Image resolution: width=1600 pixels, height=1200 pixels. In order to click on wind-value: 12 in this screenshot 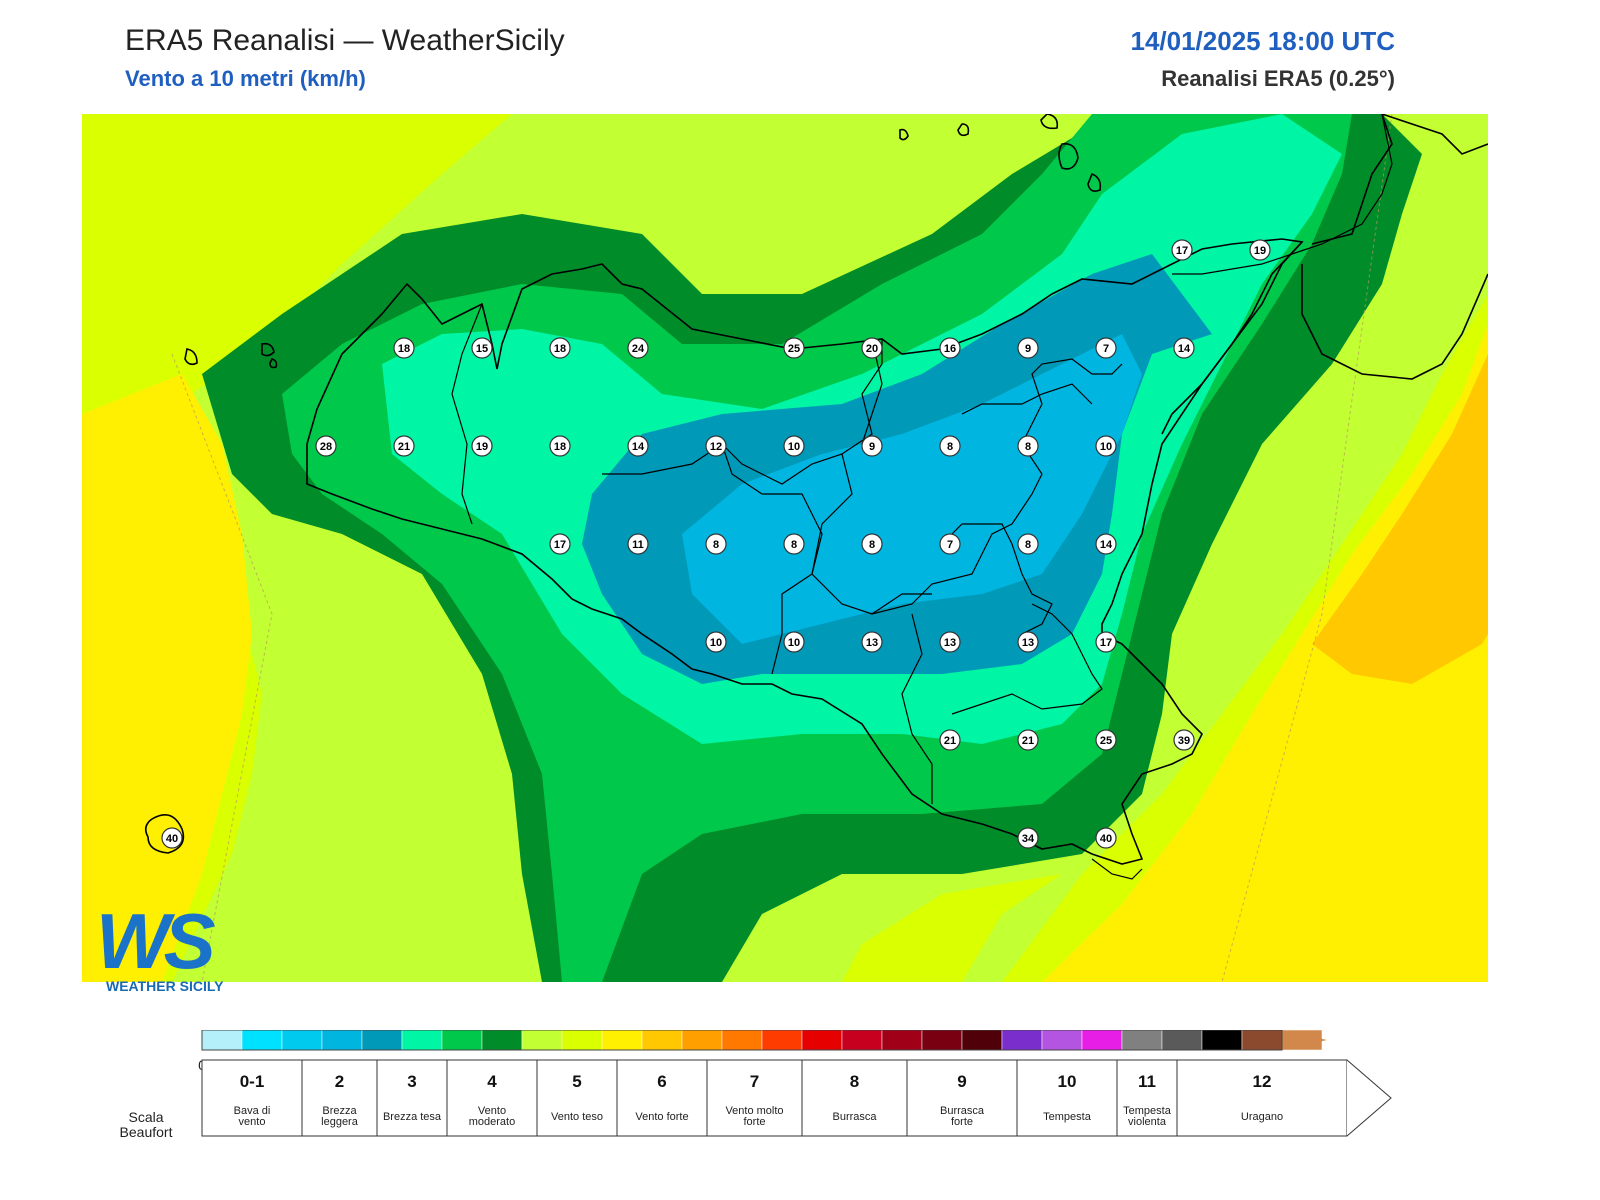, I will do `click(716, 447)`.